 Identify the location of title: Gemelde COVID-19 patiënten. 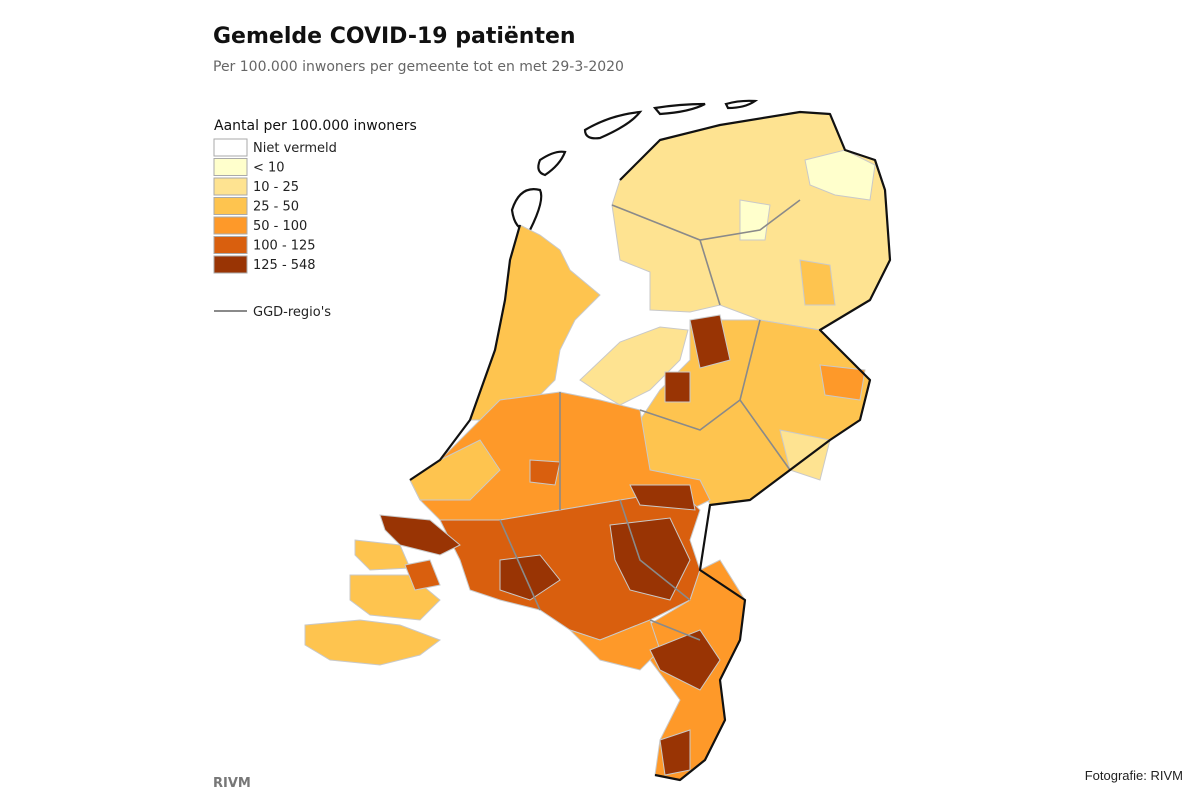
(394, 36).